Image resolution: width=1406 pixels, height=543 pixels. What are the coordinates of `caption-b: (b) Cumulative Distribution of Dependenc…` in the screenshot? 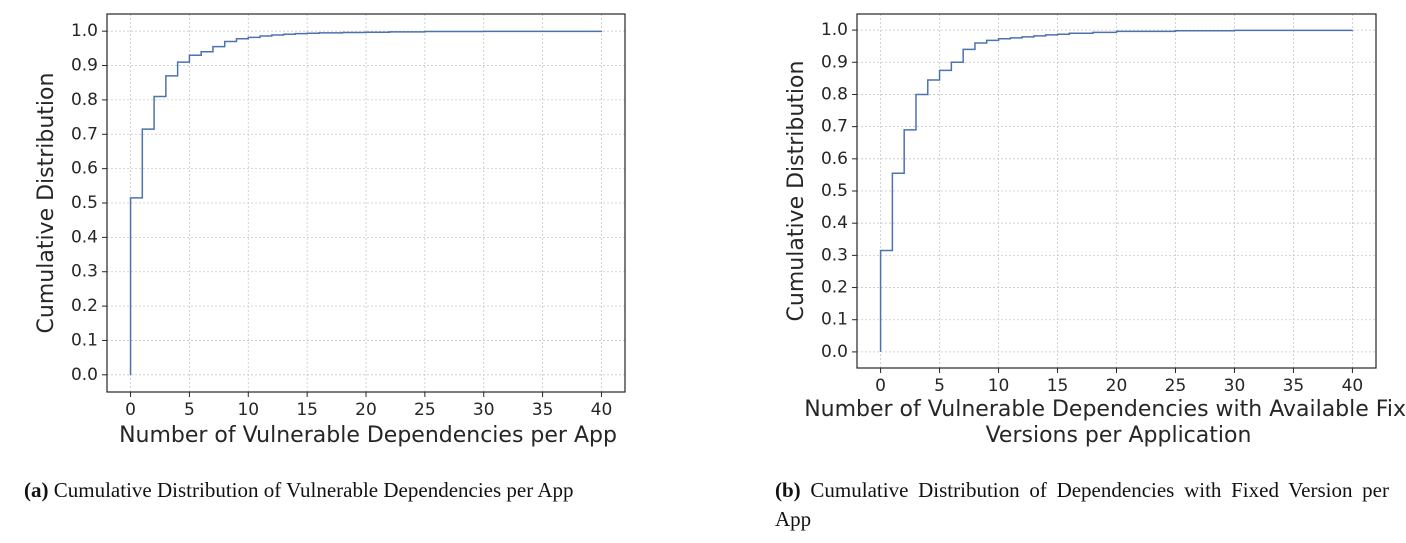 It's located at (1082, 505).